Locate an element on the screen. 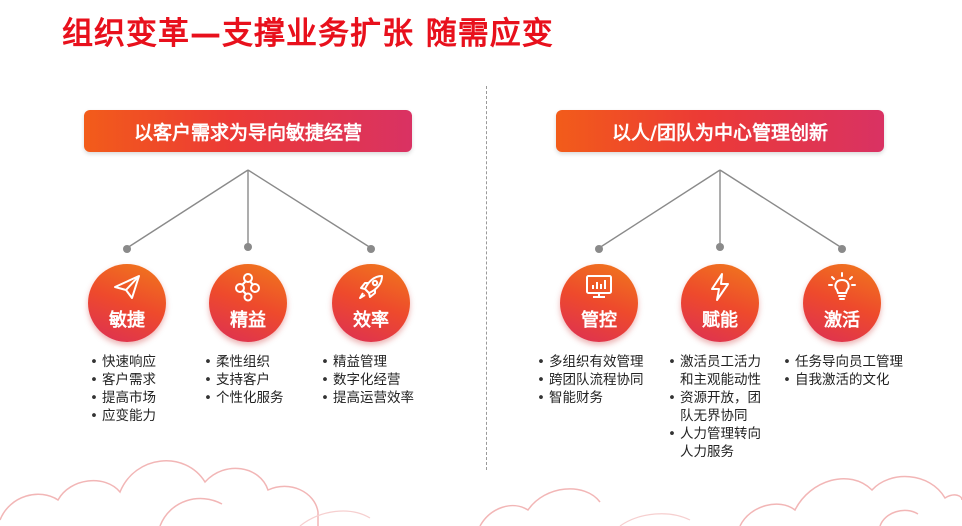 The image size is (962, 526). node-agile: 敏捷 is located at coordinates (127, 303).